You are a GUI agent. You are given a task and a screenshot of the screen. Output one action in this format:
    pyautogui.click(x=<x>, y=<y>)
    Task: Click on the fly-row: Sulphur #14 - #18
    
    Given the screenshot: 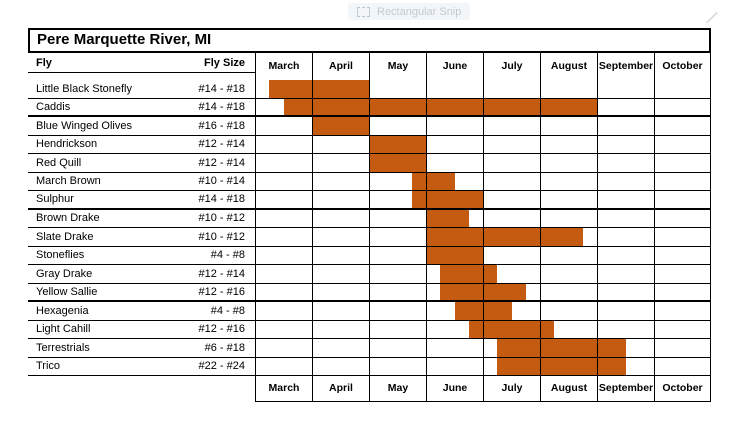 What is the action you would take?
    pyautogui.click(x=369, y=200)
    